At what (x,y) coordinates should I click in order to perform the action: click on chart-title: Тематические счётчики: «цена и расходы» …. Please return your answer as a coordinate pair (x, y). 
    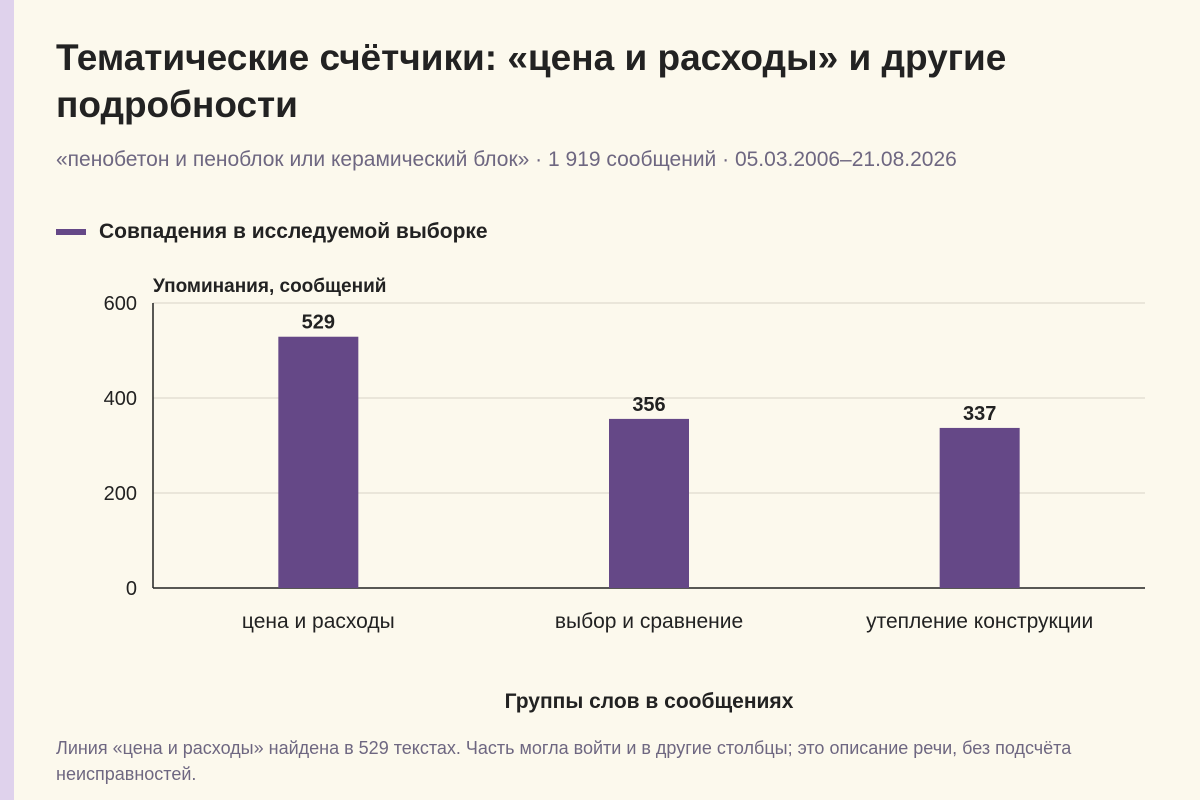
    Looking at the image, I should click on (531, 81).